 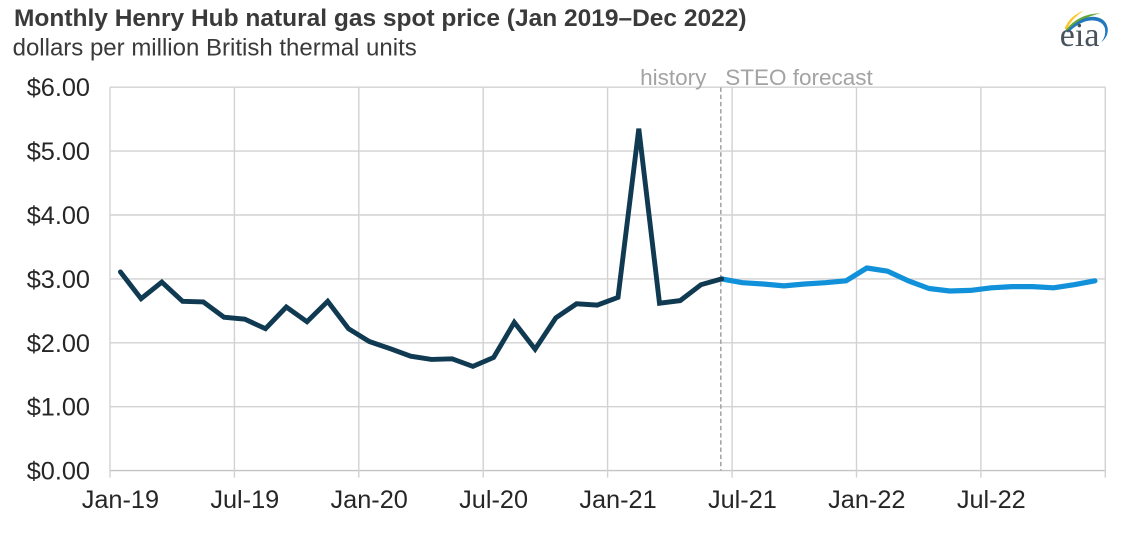 I want to click on svg-text: $5.00, so click(x=58, y=152).